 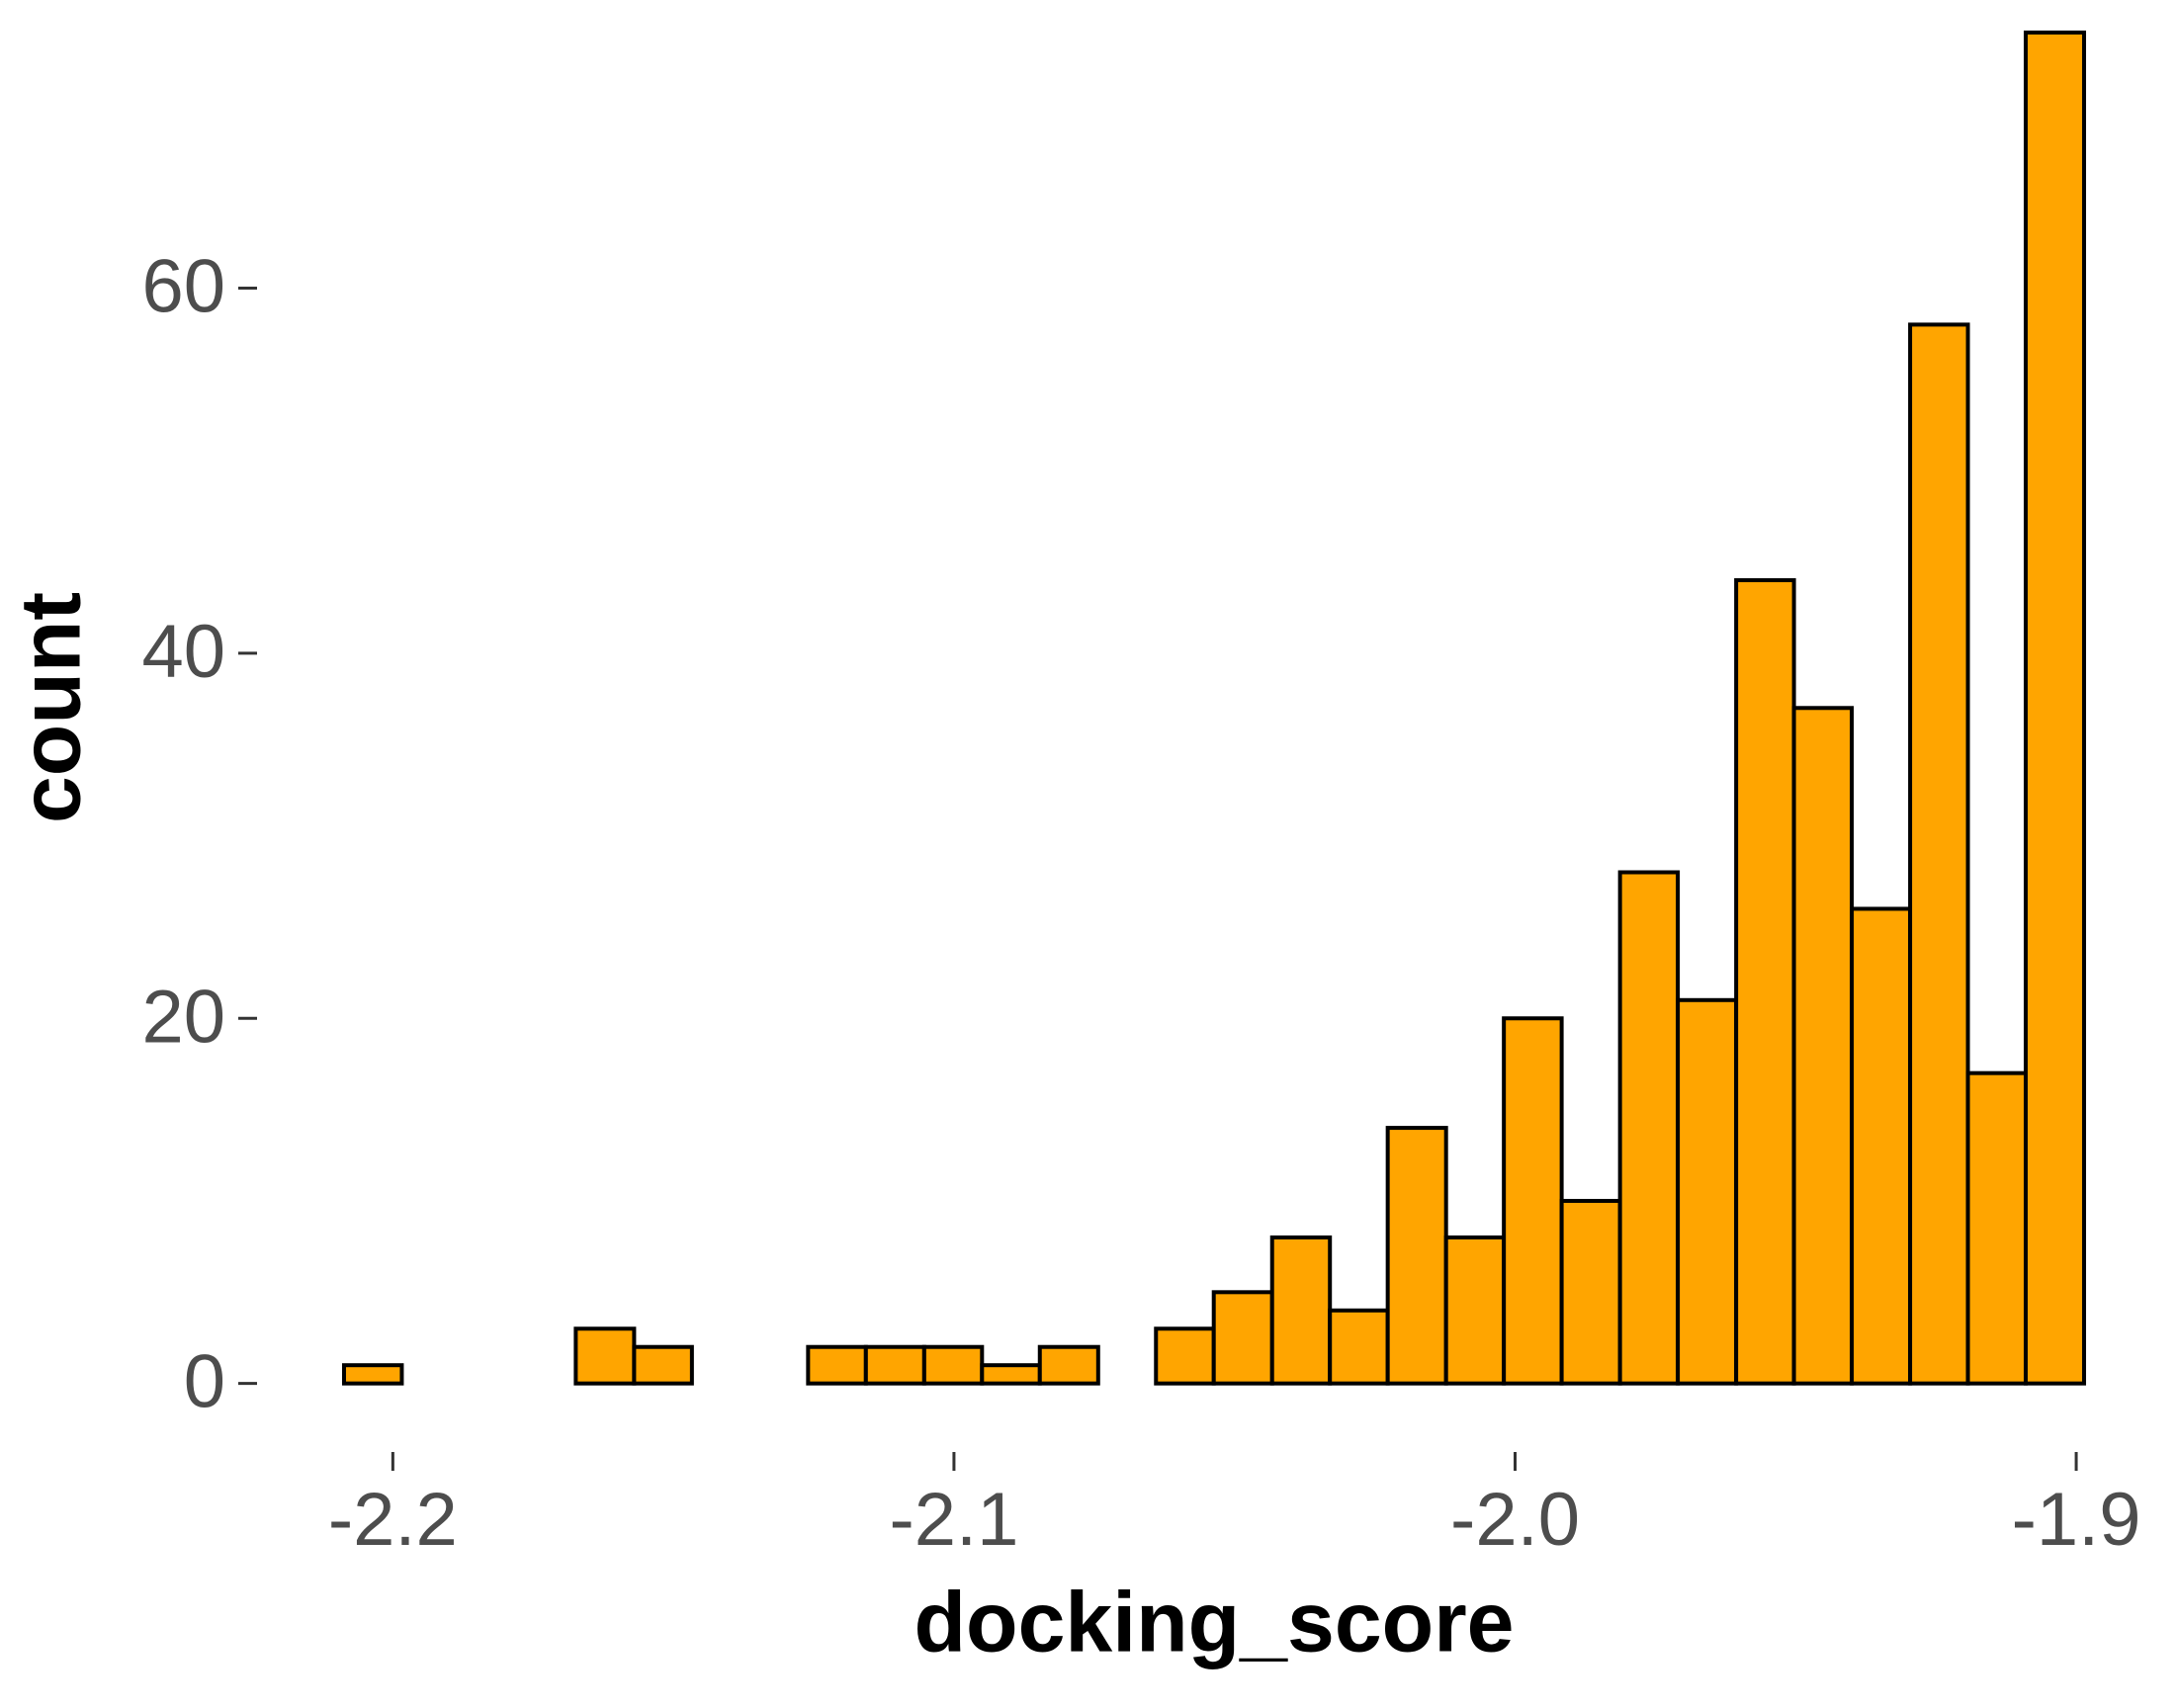 I want to click on x-tick-label: -1.9, so click(x=2077, y=1520).